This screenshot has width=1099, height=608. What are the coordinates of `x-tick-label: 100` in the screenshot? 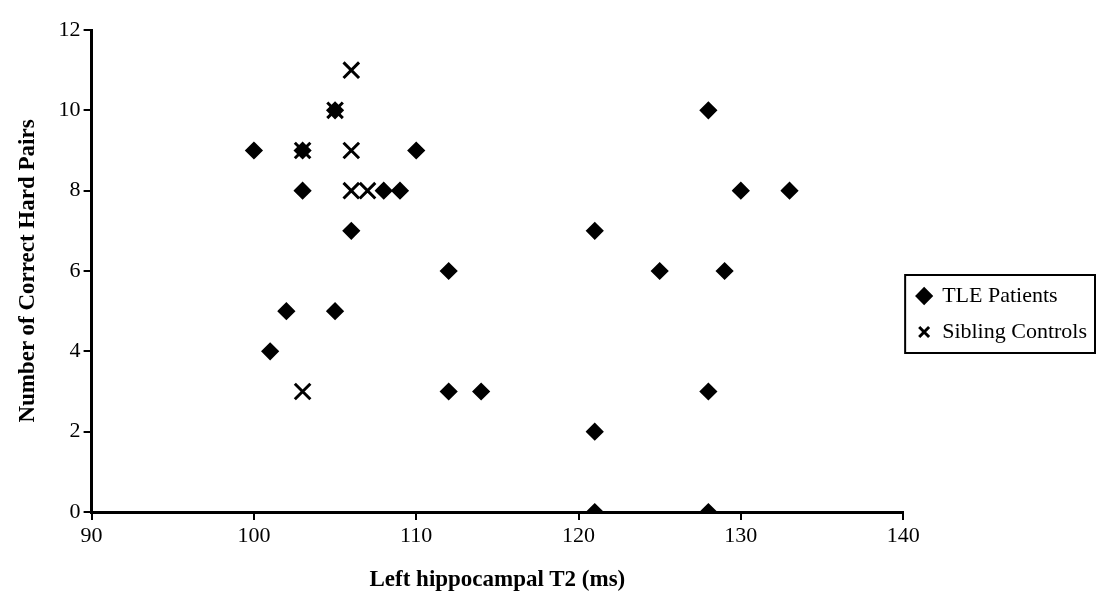 It's located at (254, 534).